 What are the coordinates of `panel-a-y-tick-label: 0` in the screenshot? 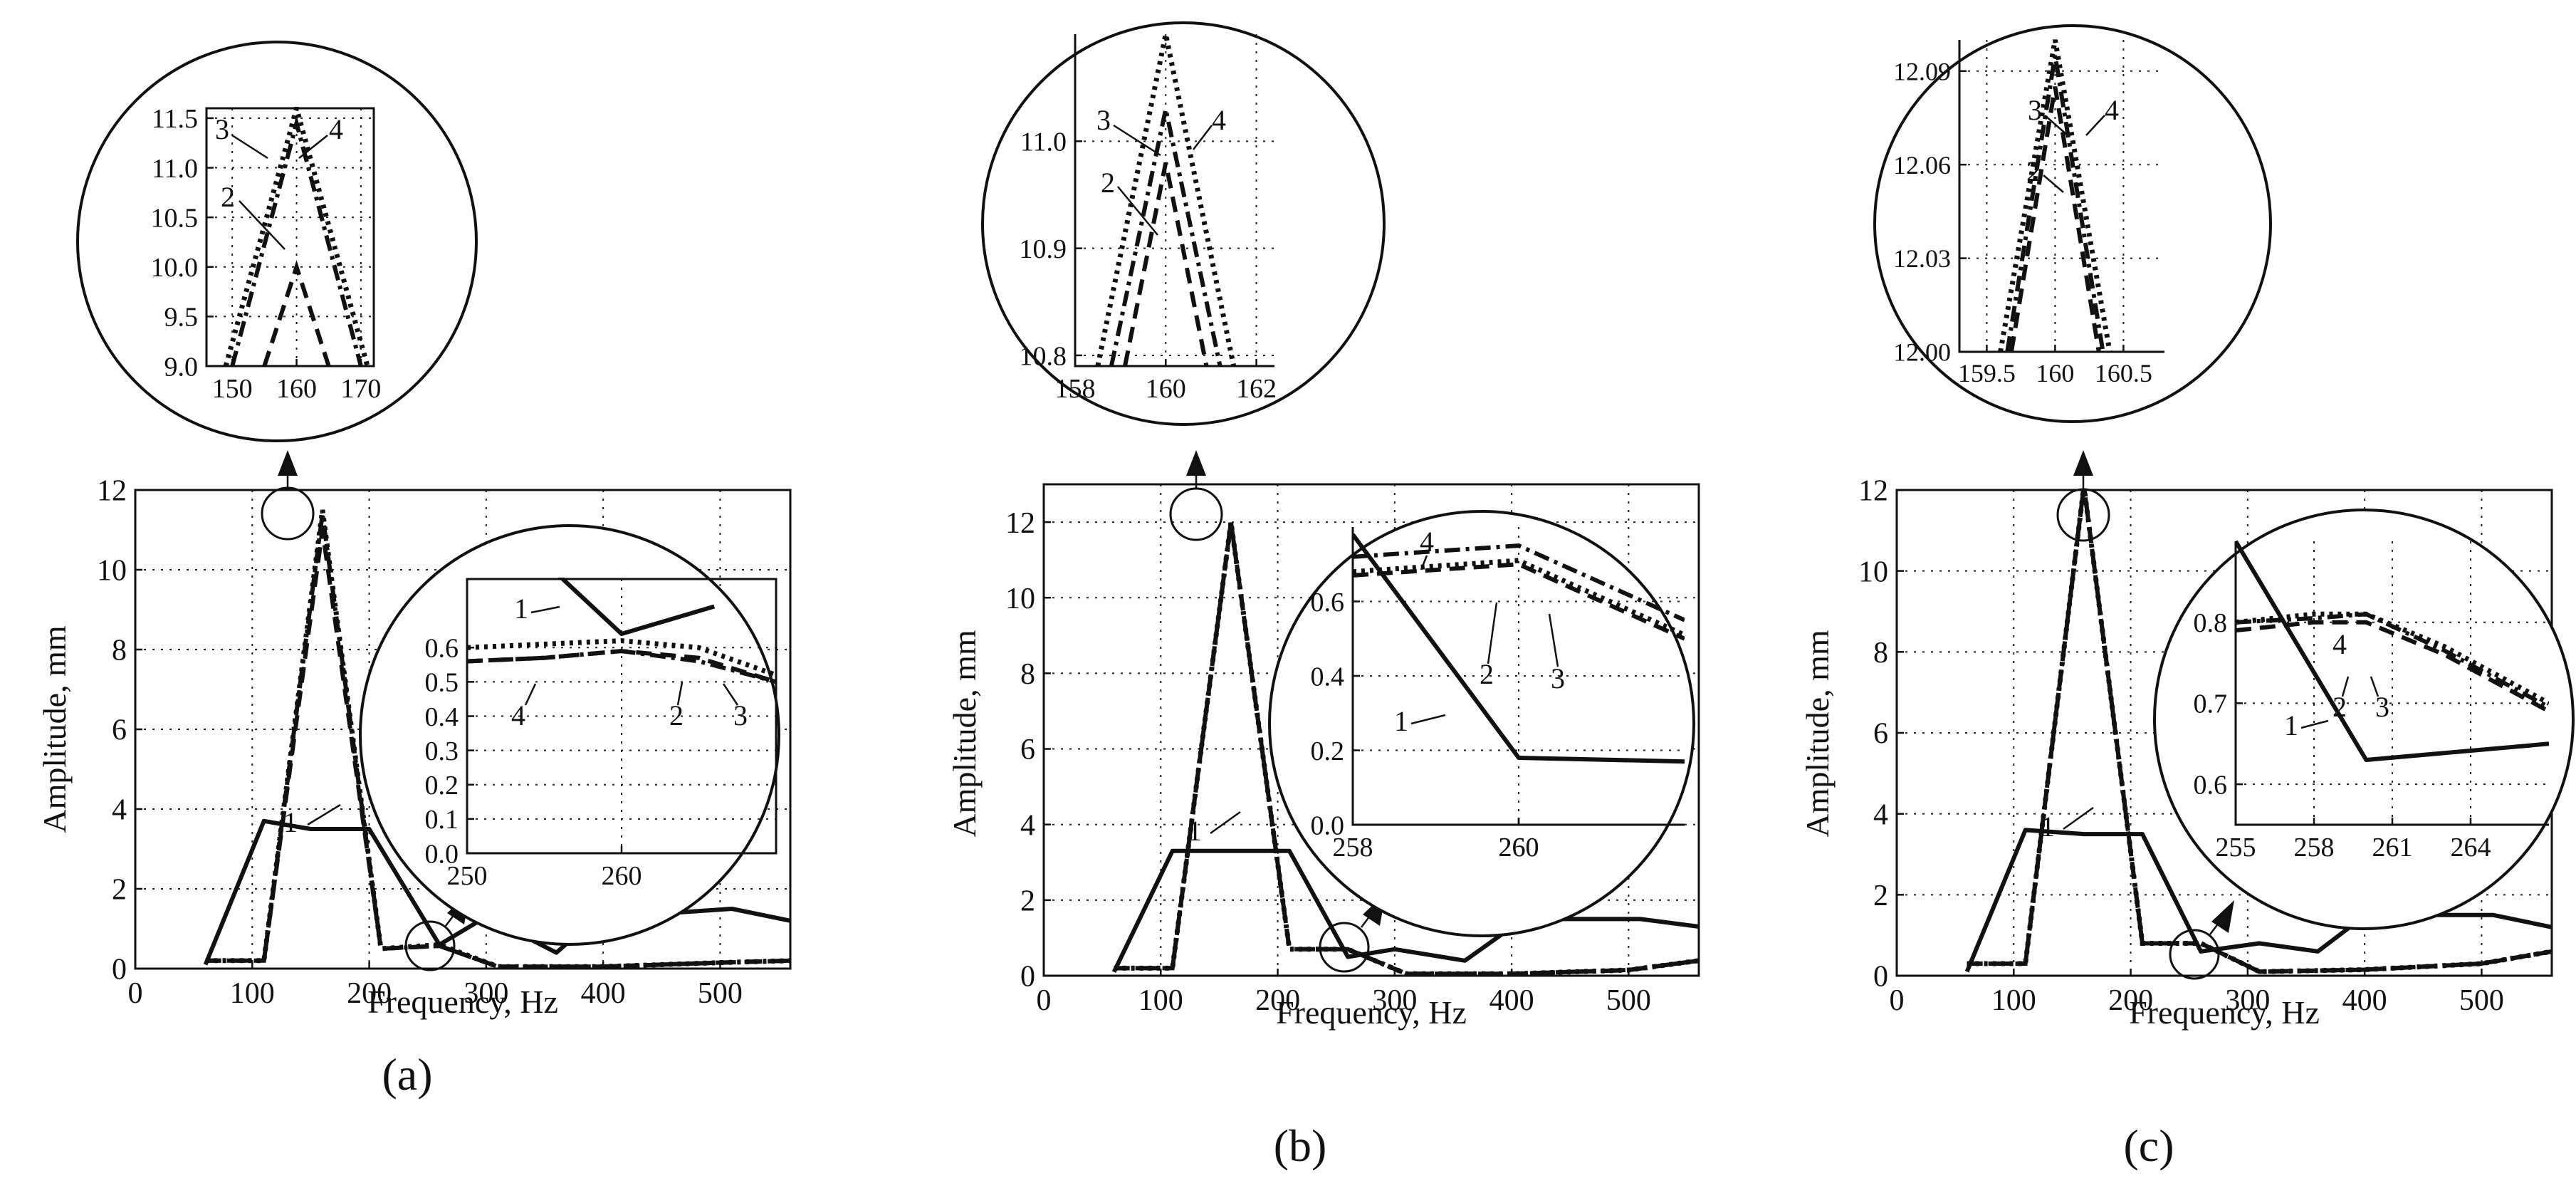 It's located at (119, 970).